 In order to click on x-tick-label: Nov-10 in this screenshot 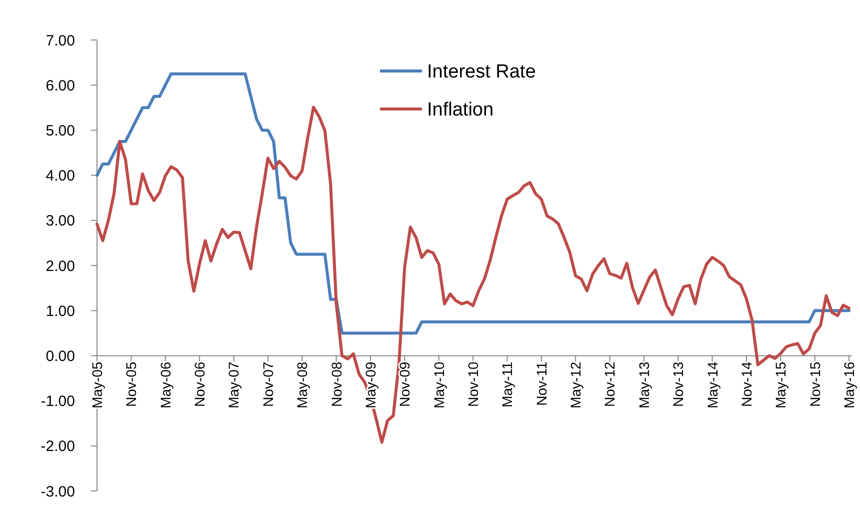, I will do `click(473, 384)`.